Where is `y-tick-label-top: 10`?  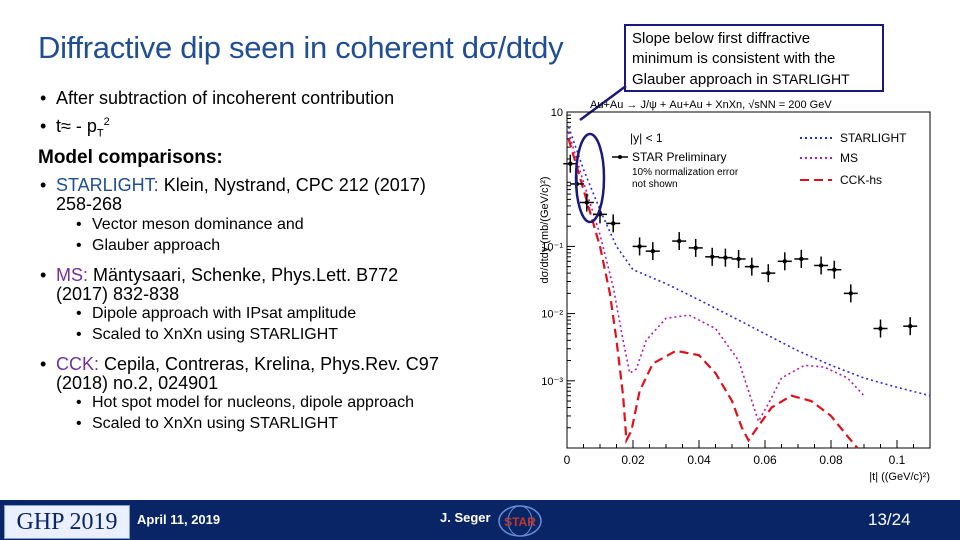
y-tick-label-top: 10 is located at coordinates (557, 113).